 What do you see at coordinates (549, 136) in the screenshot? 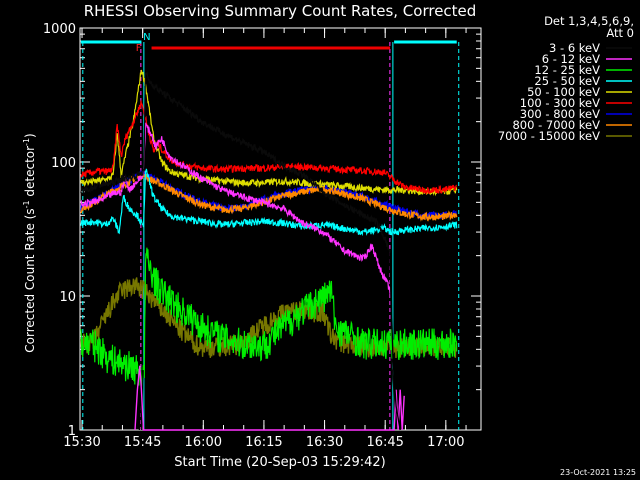
I see `legend-label: 7000 - 15000 keV` at bounding box center [549, 136].